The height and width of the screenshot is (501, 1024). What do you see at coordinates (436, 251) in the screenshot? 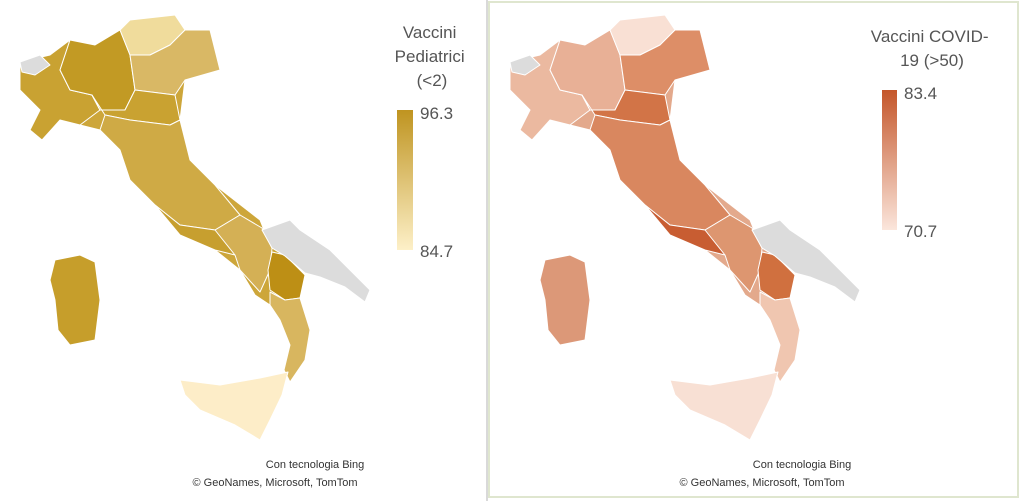
I see `legend-min: 84.7` at bounding box center [436, 251].